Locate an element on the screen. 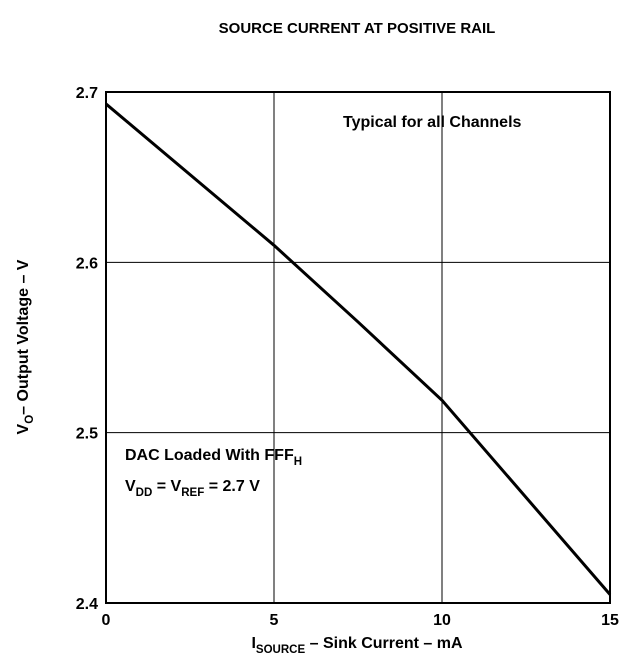  annotation: DAC Loaded With FFFH is located at coordinates (213, 457).